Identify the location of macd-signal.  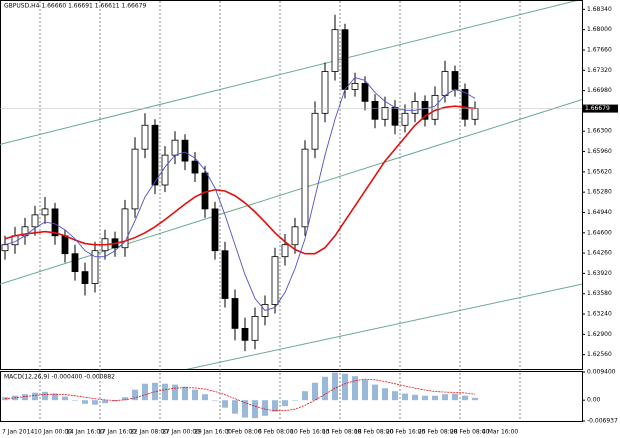
(240, 395).